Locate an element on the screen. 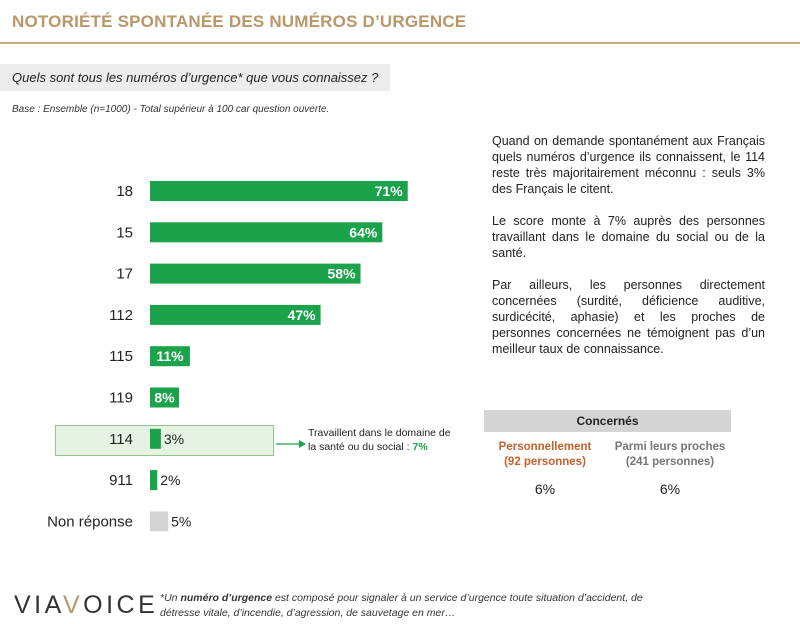  logo-mark: V is located at coordinates (73, 605).